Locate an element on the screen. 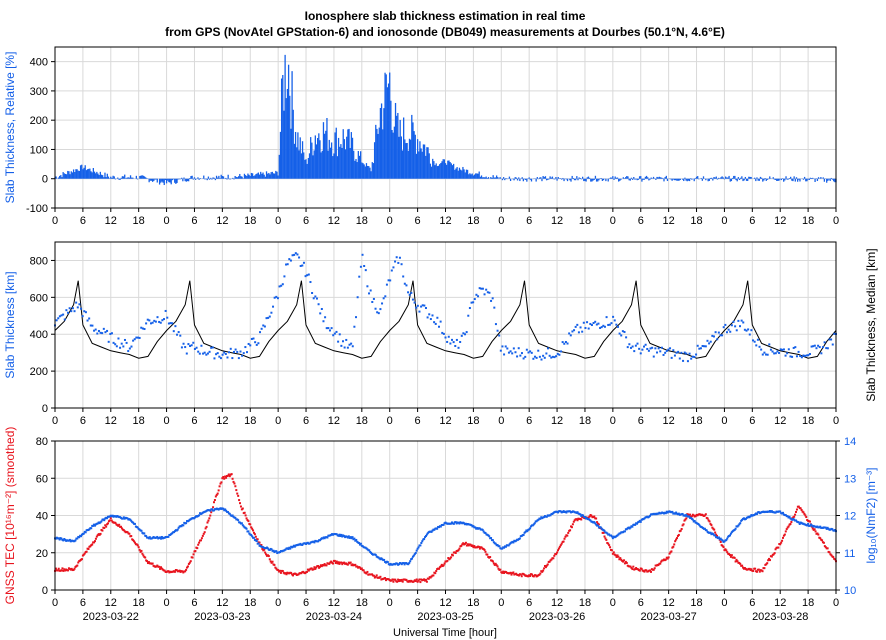  y-tick-label: 0 is located at coordinates (45, 180).